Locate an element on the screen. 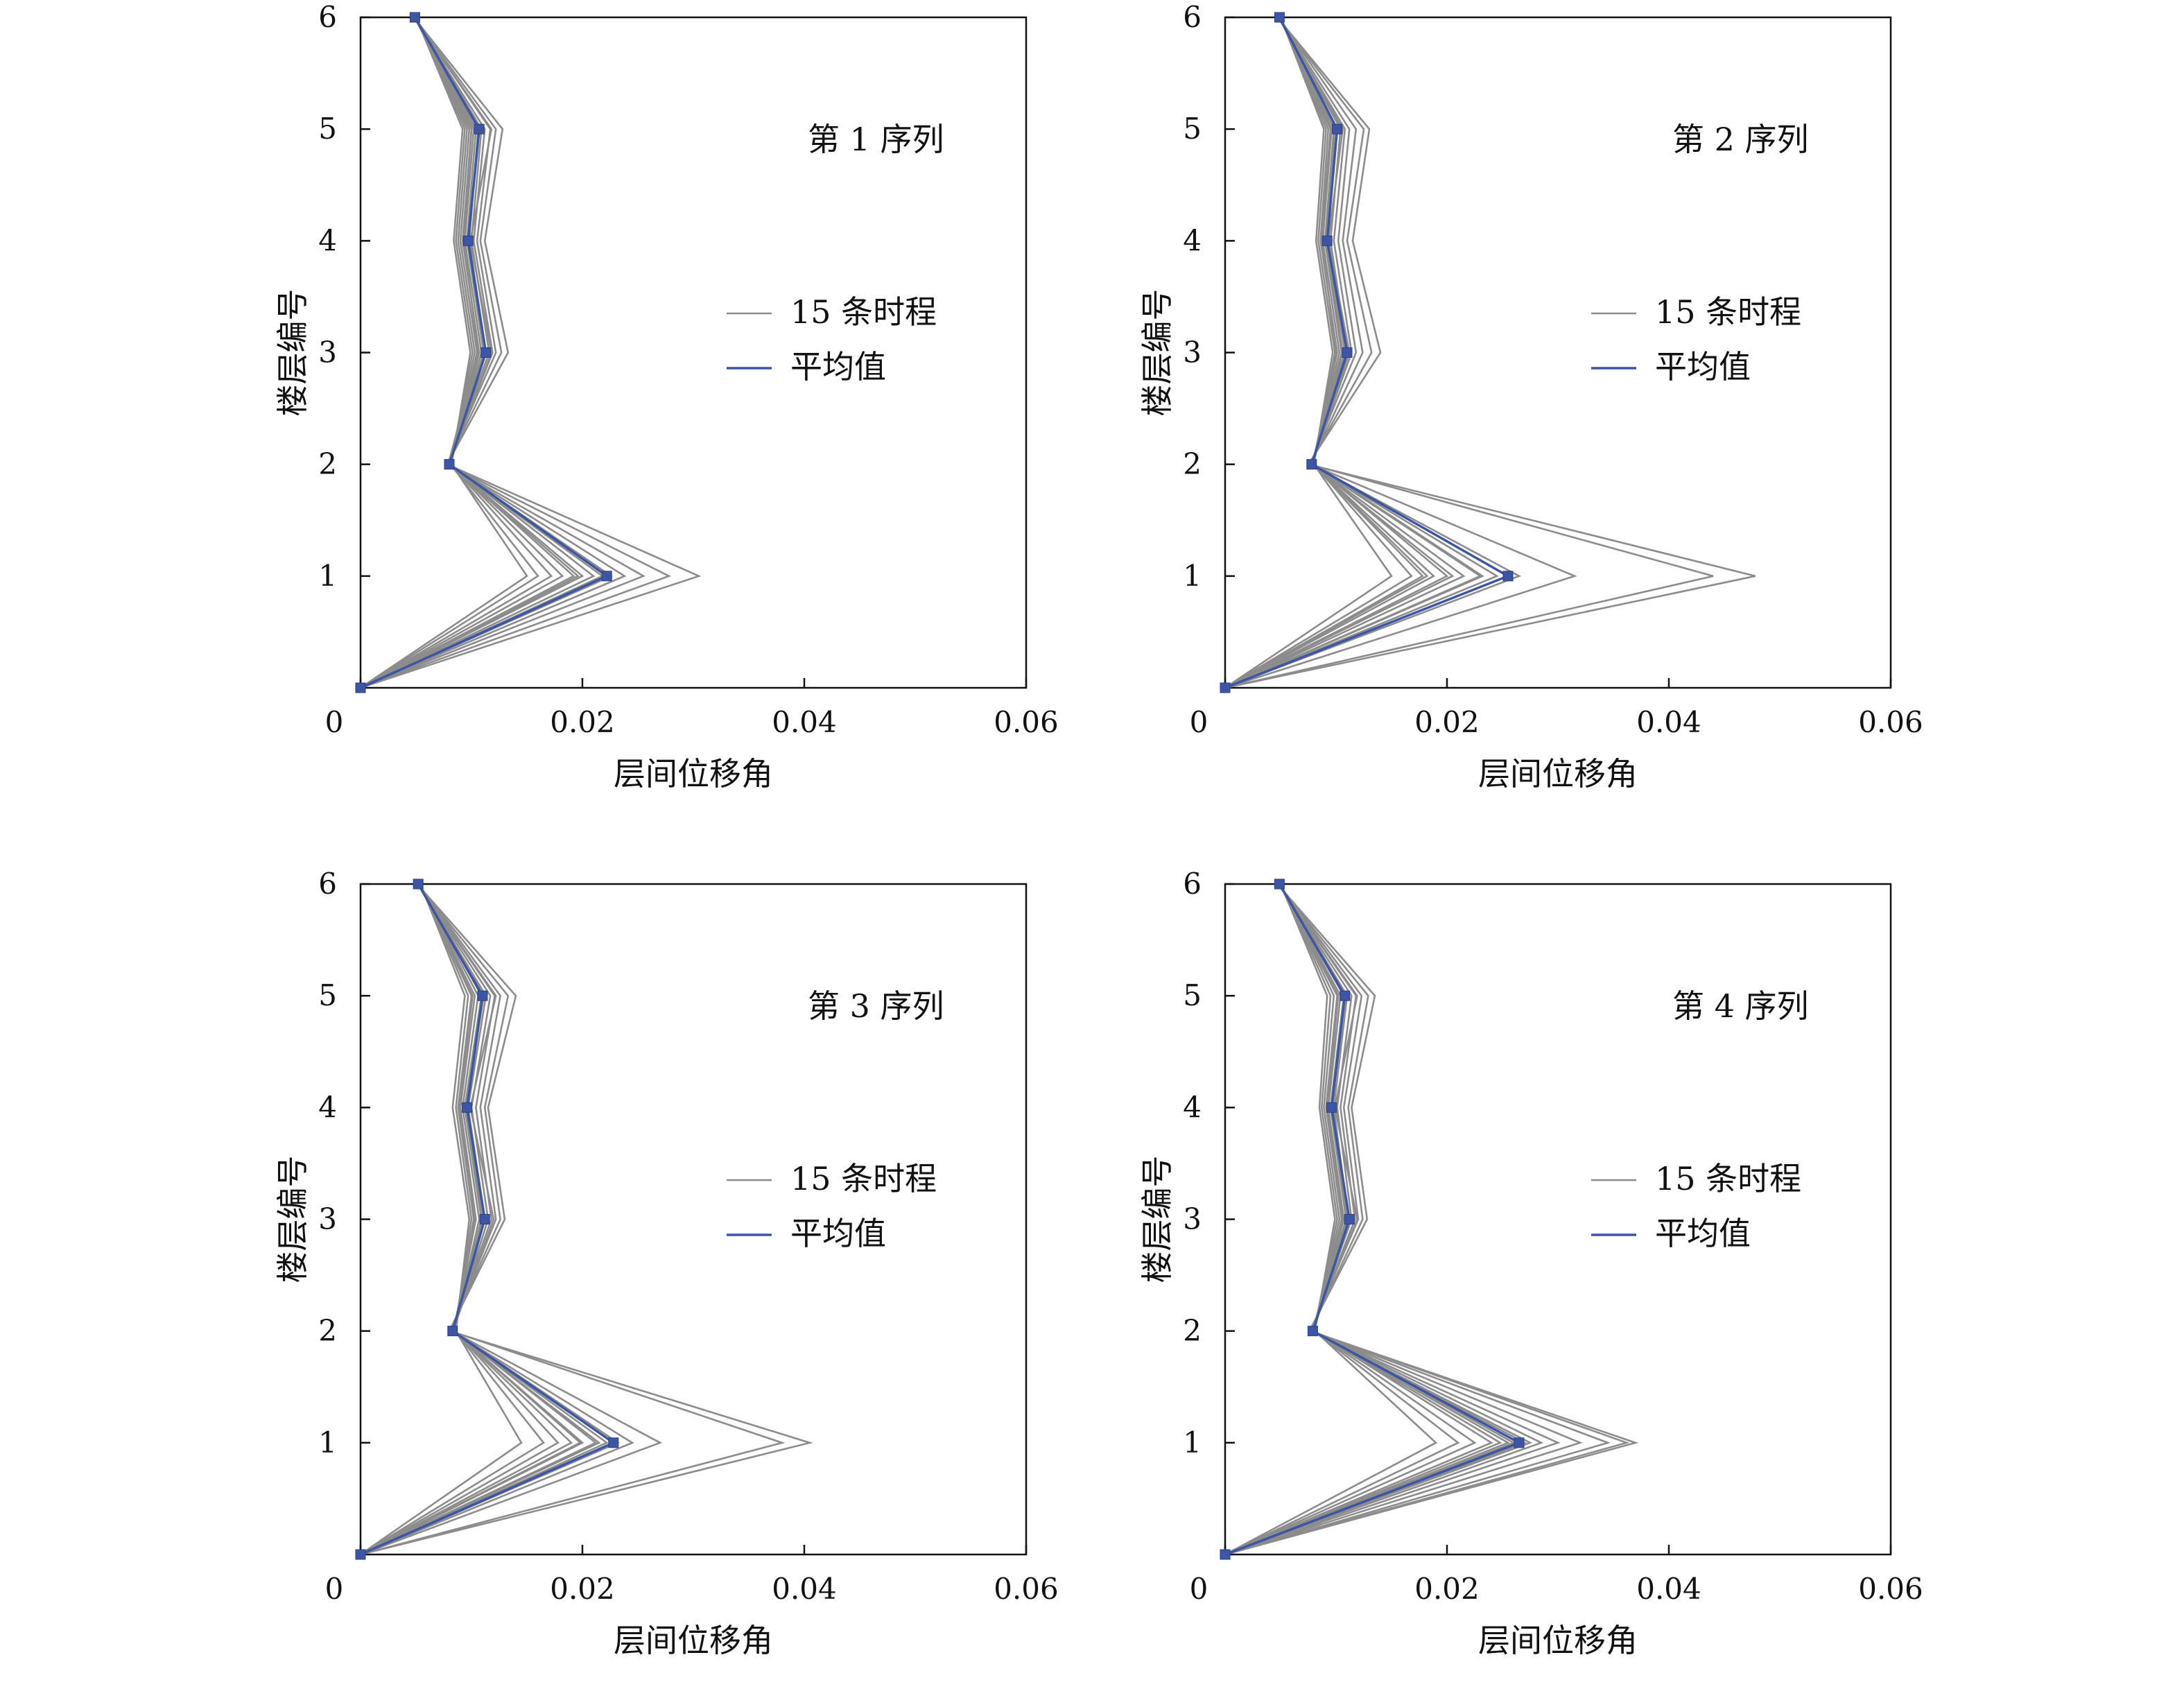 Image resolution: width=2184 pixels, height=1689 pixels. panel-label: 第 2 序列 is located at coordinates (1741, 140).